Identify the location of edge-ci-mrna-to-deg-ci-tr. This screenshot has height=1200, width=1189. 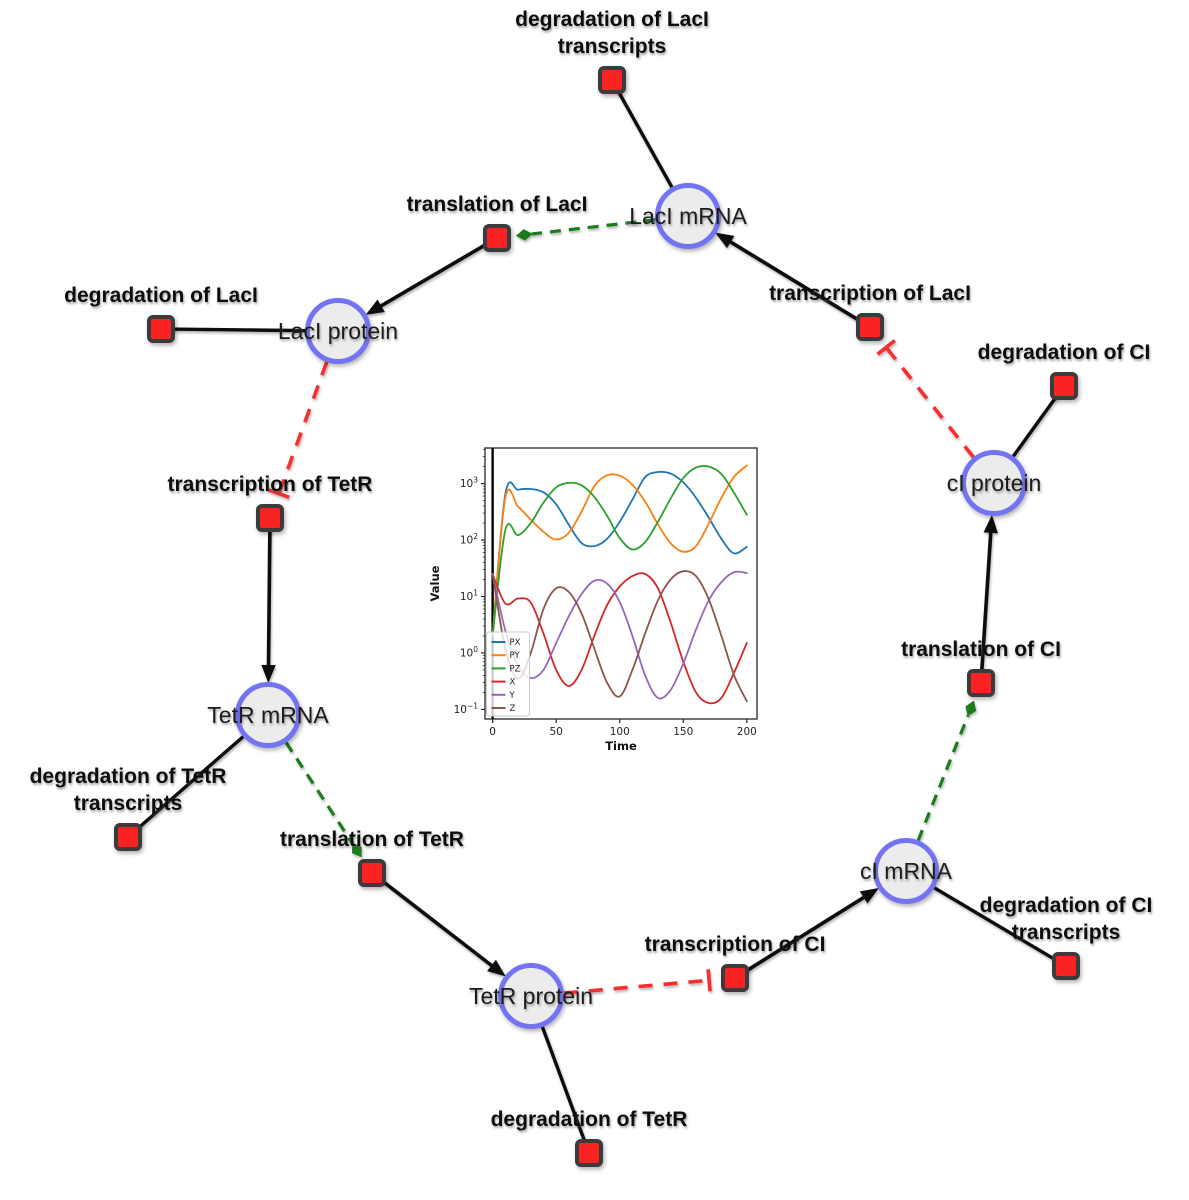
(996, 925).